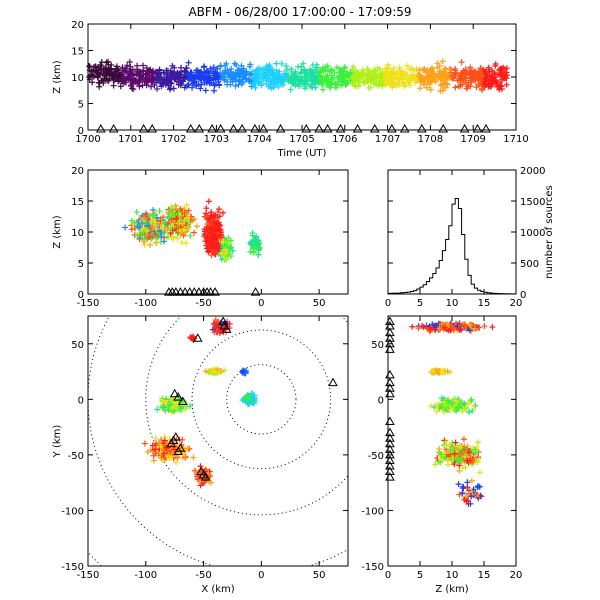  What do you see at coordinates (452, 575) in the screenshot?
I see `z-y-x-tick-label: 10` at bounding box center [452, 575].